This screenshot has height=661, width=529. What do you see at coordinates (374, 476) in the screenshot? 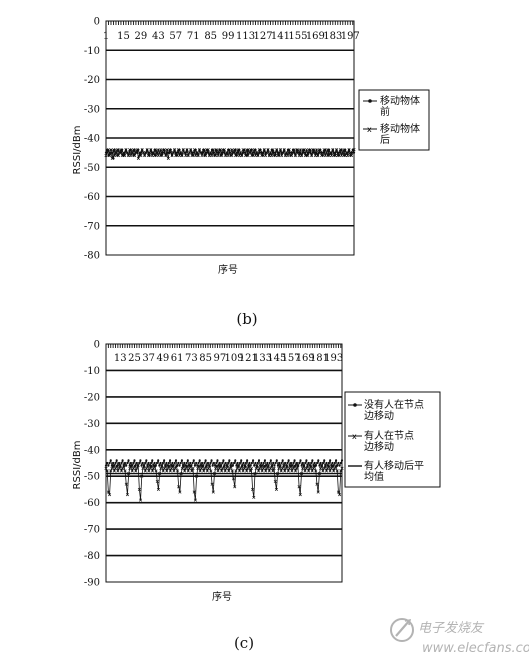
I see `legend-label-line-2: 均值` at bounding box center [374, 476].